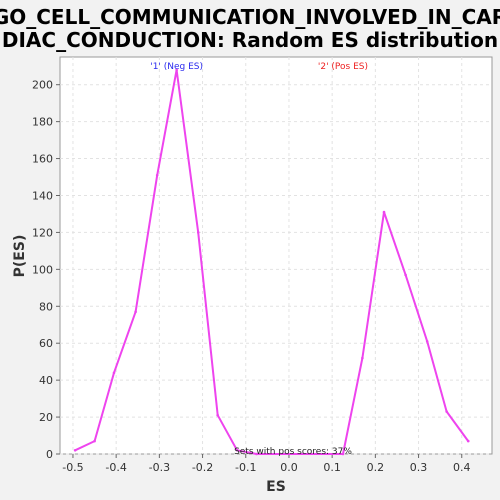  What do you see at coordinates (46, 343) in the screenshot?
I see `y-tick-label-3: 60` at bounding box center [46, 343].